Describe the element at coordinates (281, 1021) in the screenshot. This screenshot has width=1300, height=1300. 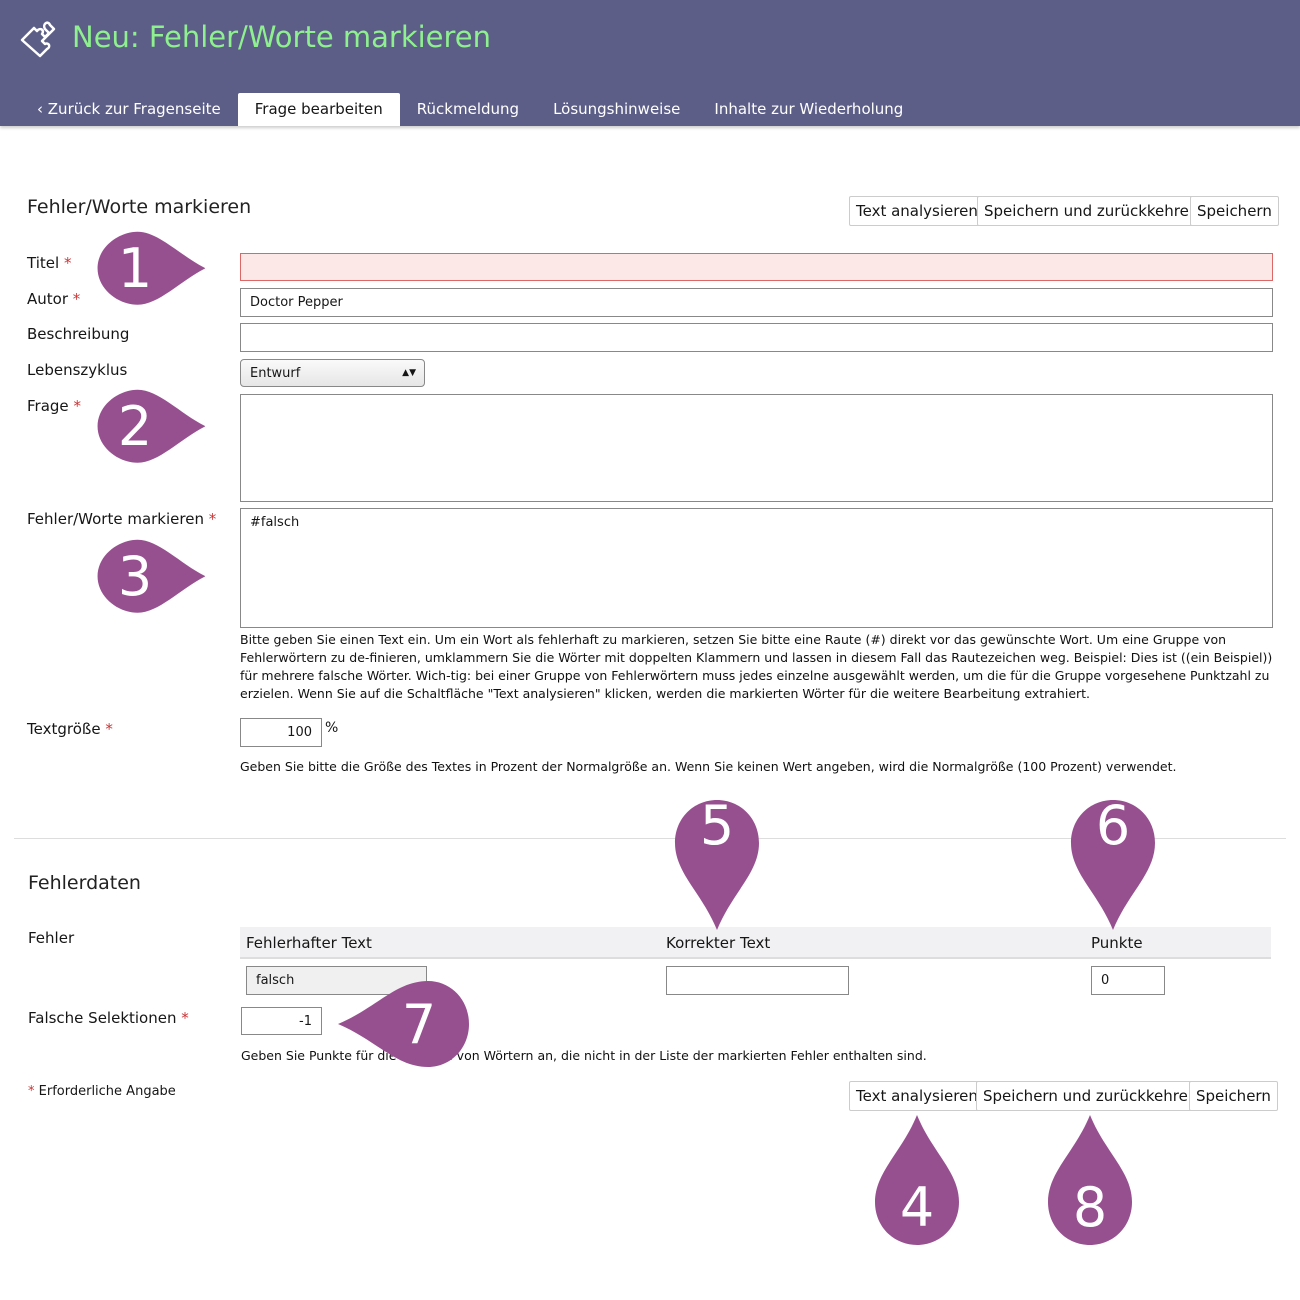
I see `falsche-input: -1` at that location.